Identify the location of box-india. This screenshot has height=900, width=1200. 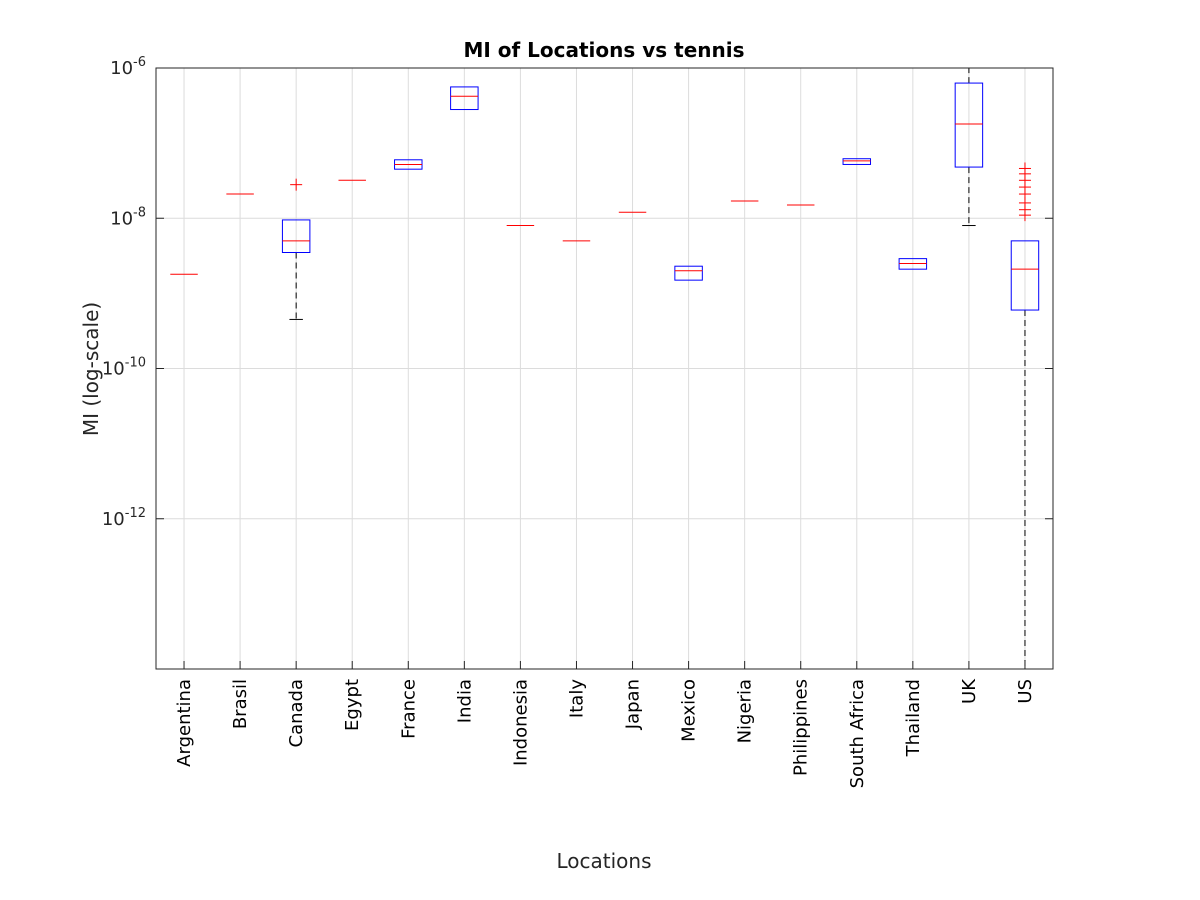
(464, 98).